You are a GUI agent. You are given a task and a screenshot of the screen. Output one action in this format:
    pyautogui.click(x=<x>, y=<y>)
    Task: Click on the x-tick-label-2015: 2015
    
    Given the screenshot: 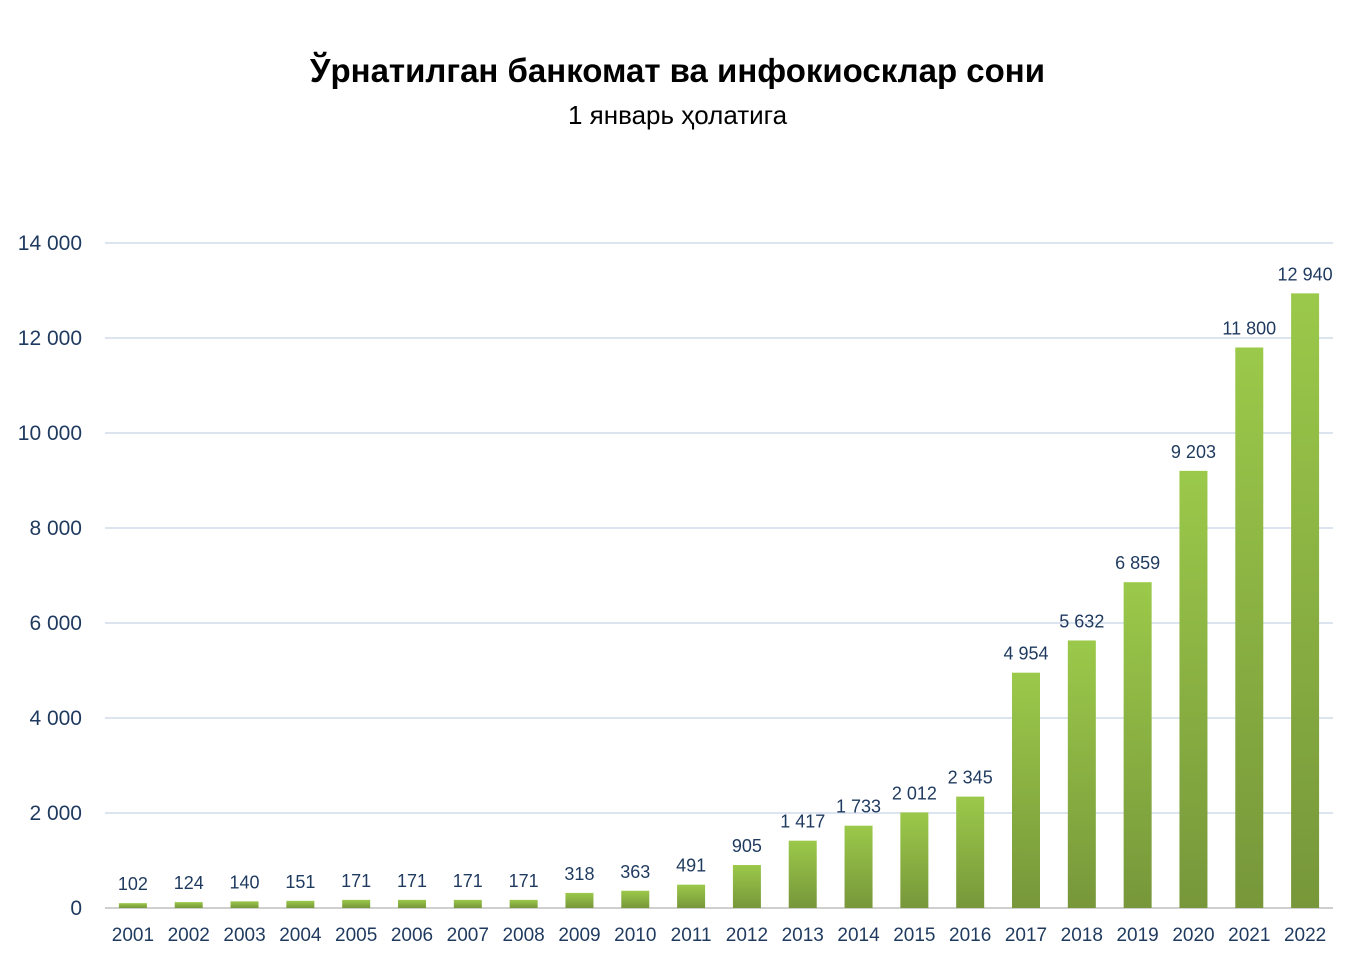 What is the action you would take?
    pyautogui.click(x=914, y=935)
    